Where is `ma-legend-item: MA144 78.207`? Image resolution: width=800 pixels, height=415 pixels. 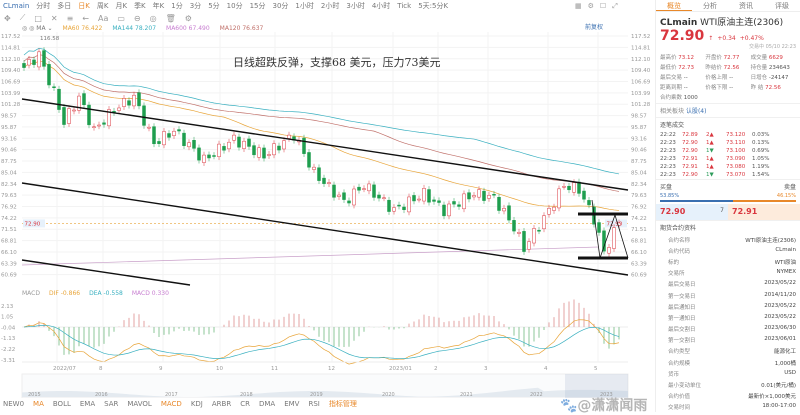 ma-legend-item: MA144 78.207 is located at coordinates (134, 28).